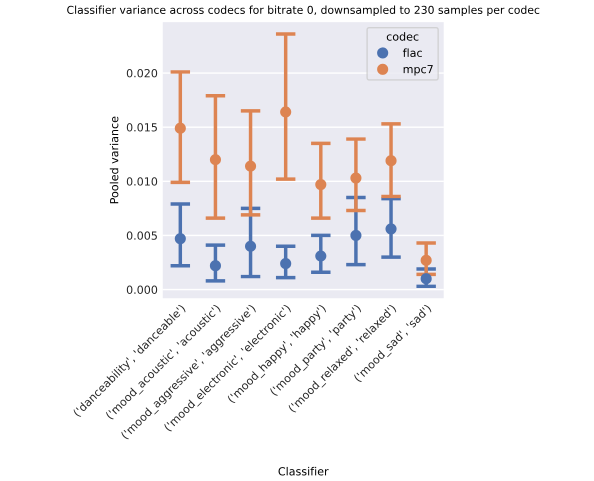  What do you see at coordinates (303, 471) in the screenshot?
I see `x-axis-title: Classifier` at bounding box center [303, 471].